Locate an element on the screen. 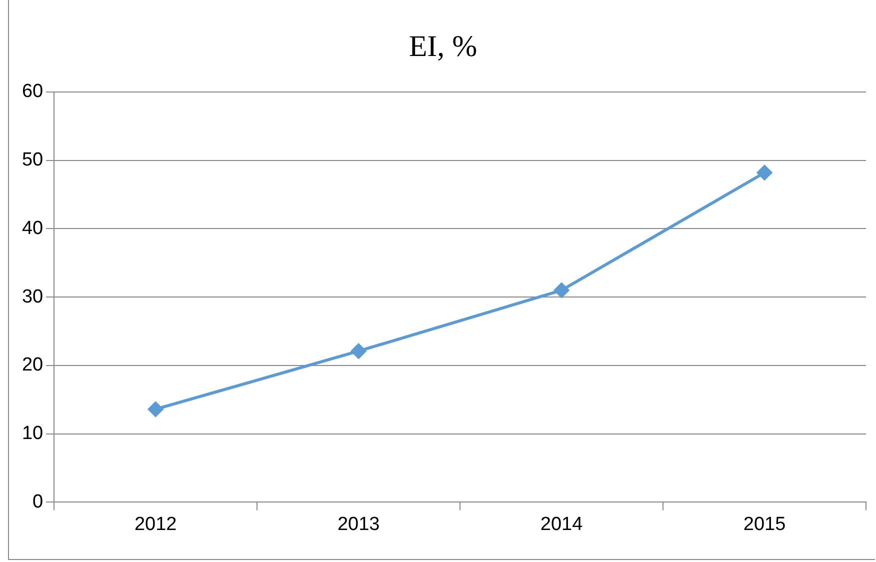 This screenshot has height=562, width=876. y-tick-label: 30 is located at coordinates (33, 297).